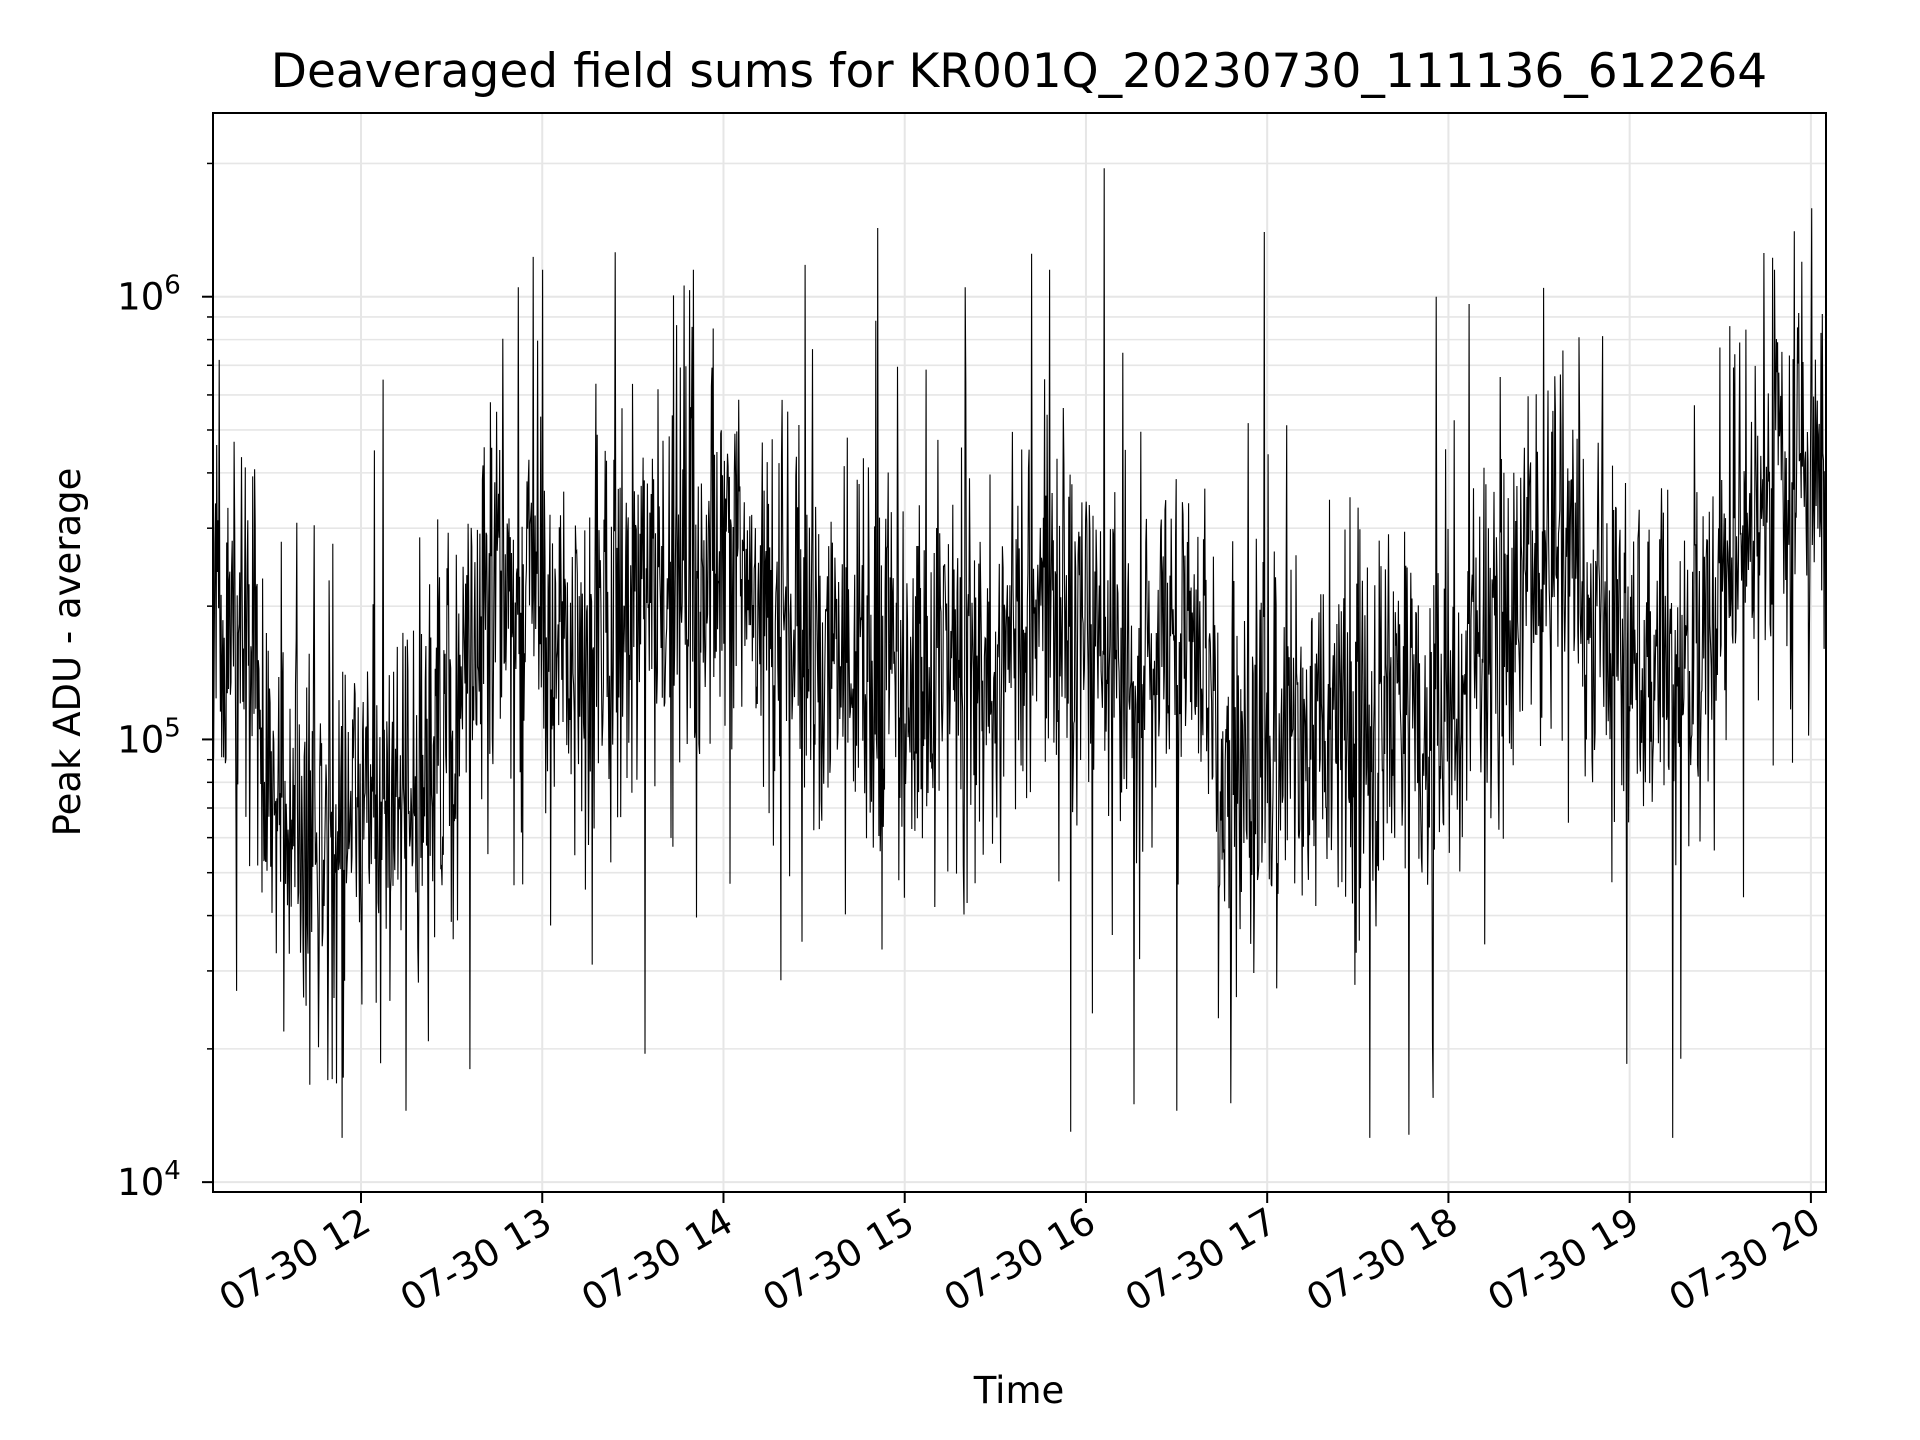  I want to click on x-tick-label: 07-30 12, so click(295, 1260).